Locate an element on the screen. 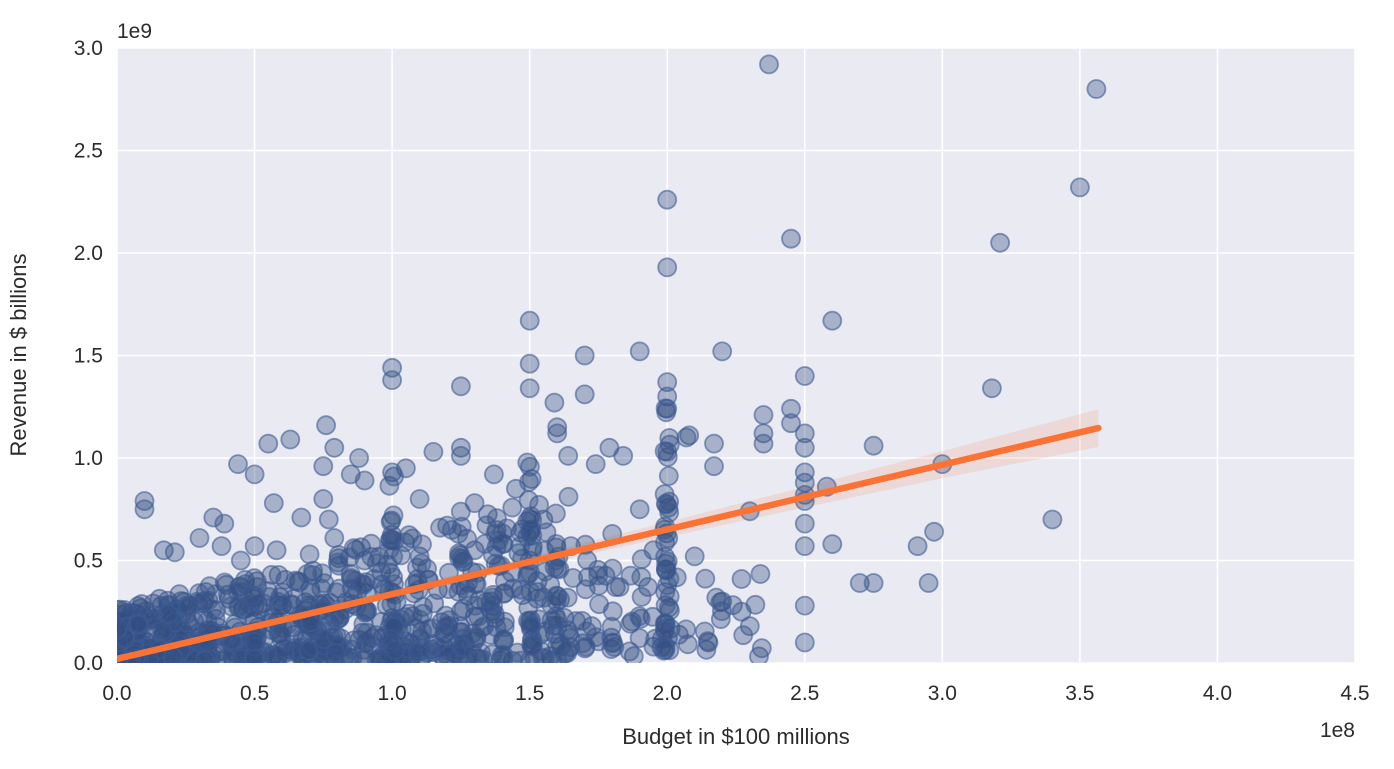 The width and height of the screenshot is (1394, 769). x-tick-label: 4.0 is located at coordinates (1217, 693).